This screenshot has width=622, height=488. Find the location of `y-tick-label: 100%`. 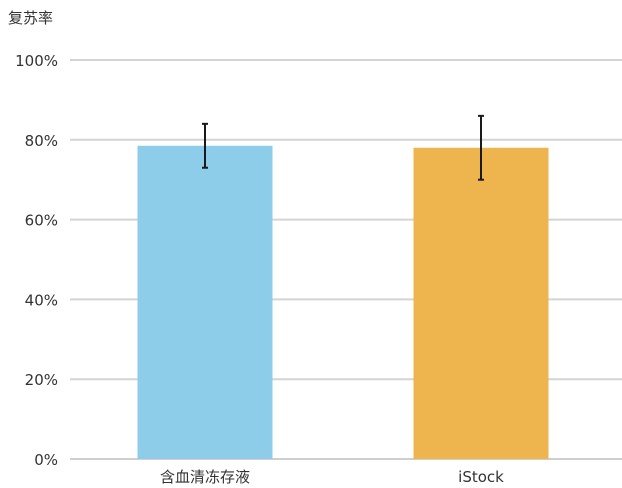

y-tick-label: 100% is located at coordinates (36, 61).